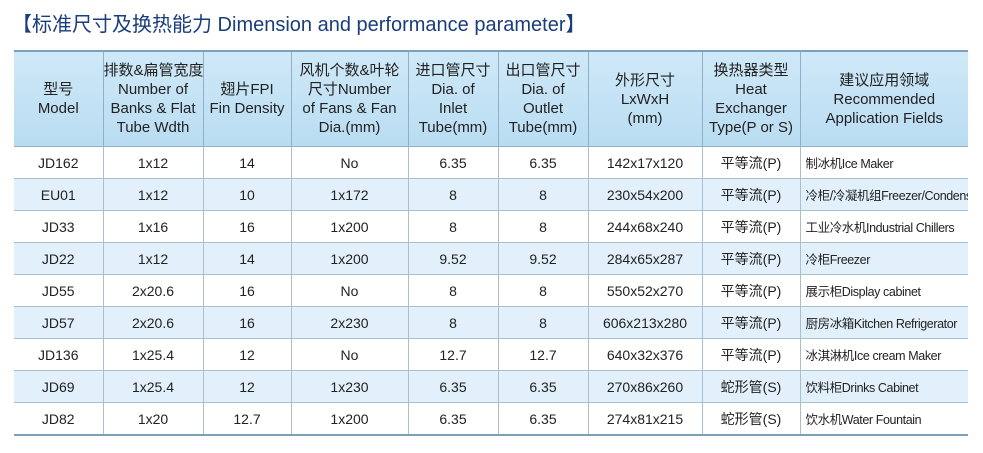 The image size is (983, 453). I want to click on header-line: 排数&扁管宽度, so click(153, 70).